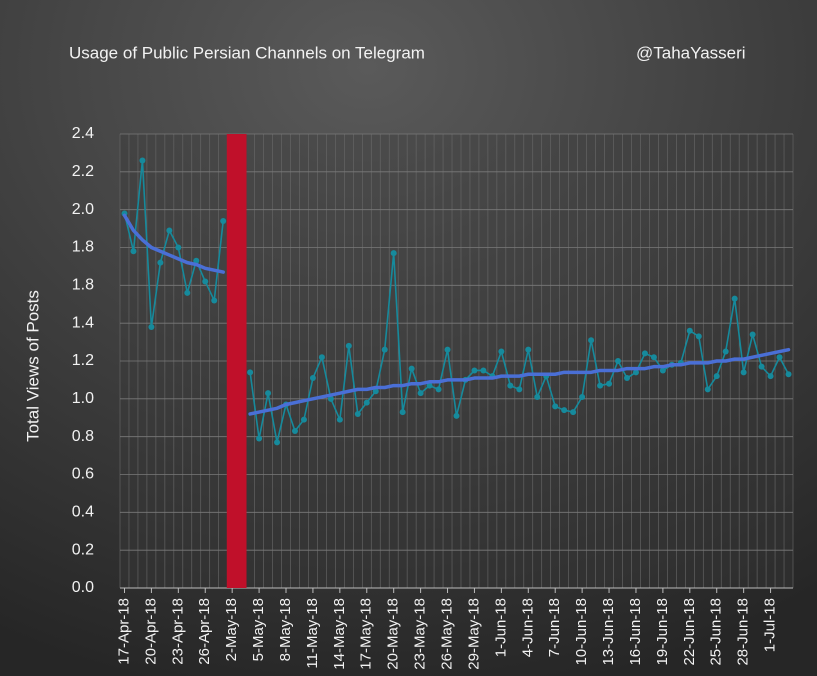  Describe the element at coordinates (716, 632) in the screenshot. I see `x-tick-label: 25-Jun-18` at that location.